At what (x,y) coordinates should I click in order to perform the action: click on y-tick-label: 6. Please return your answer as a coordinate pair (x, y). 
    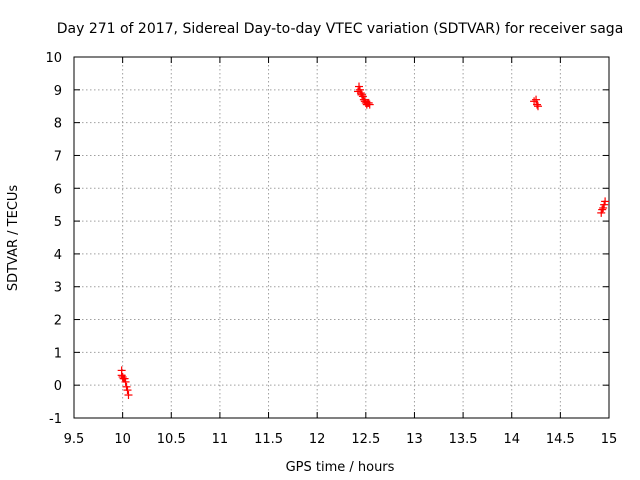
    Looking at the image, I should click on (58, 189).